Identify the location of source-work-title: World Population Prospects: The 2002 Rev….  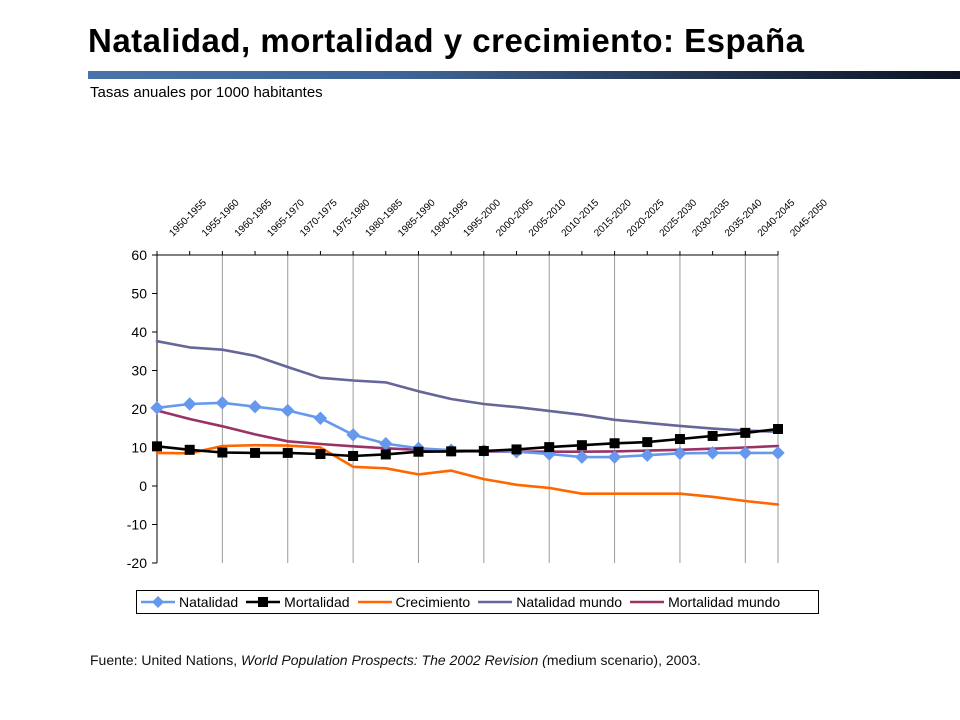
(393, 660).